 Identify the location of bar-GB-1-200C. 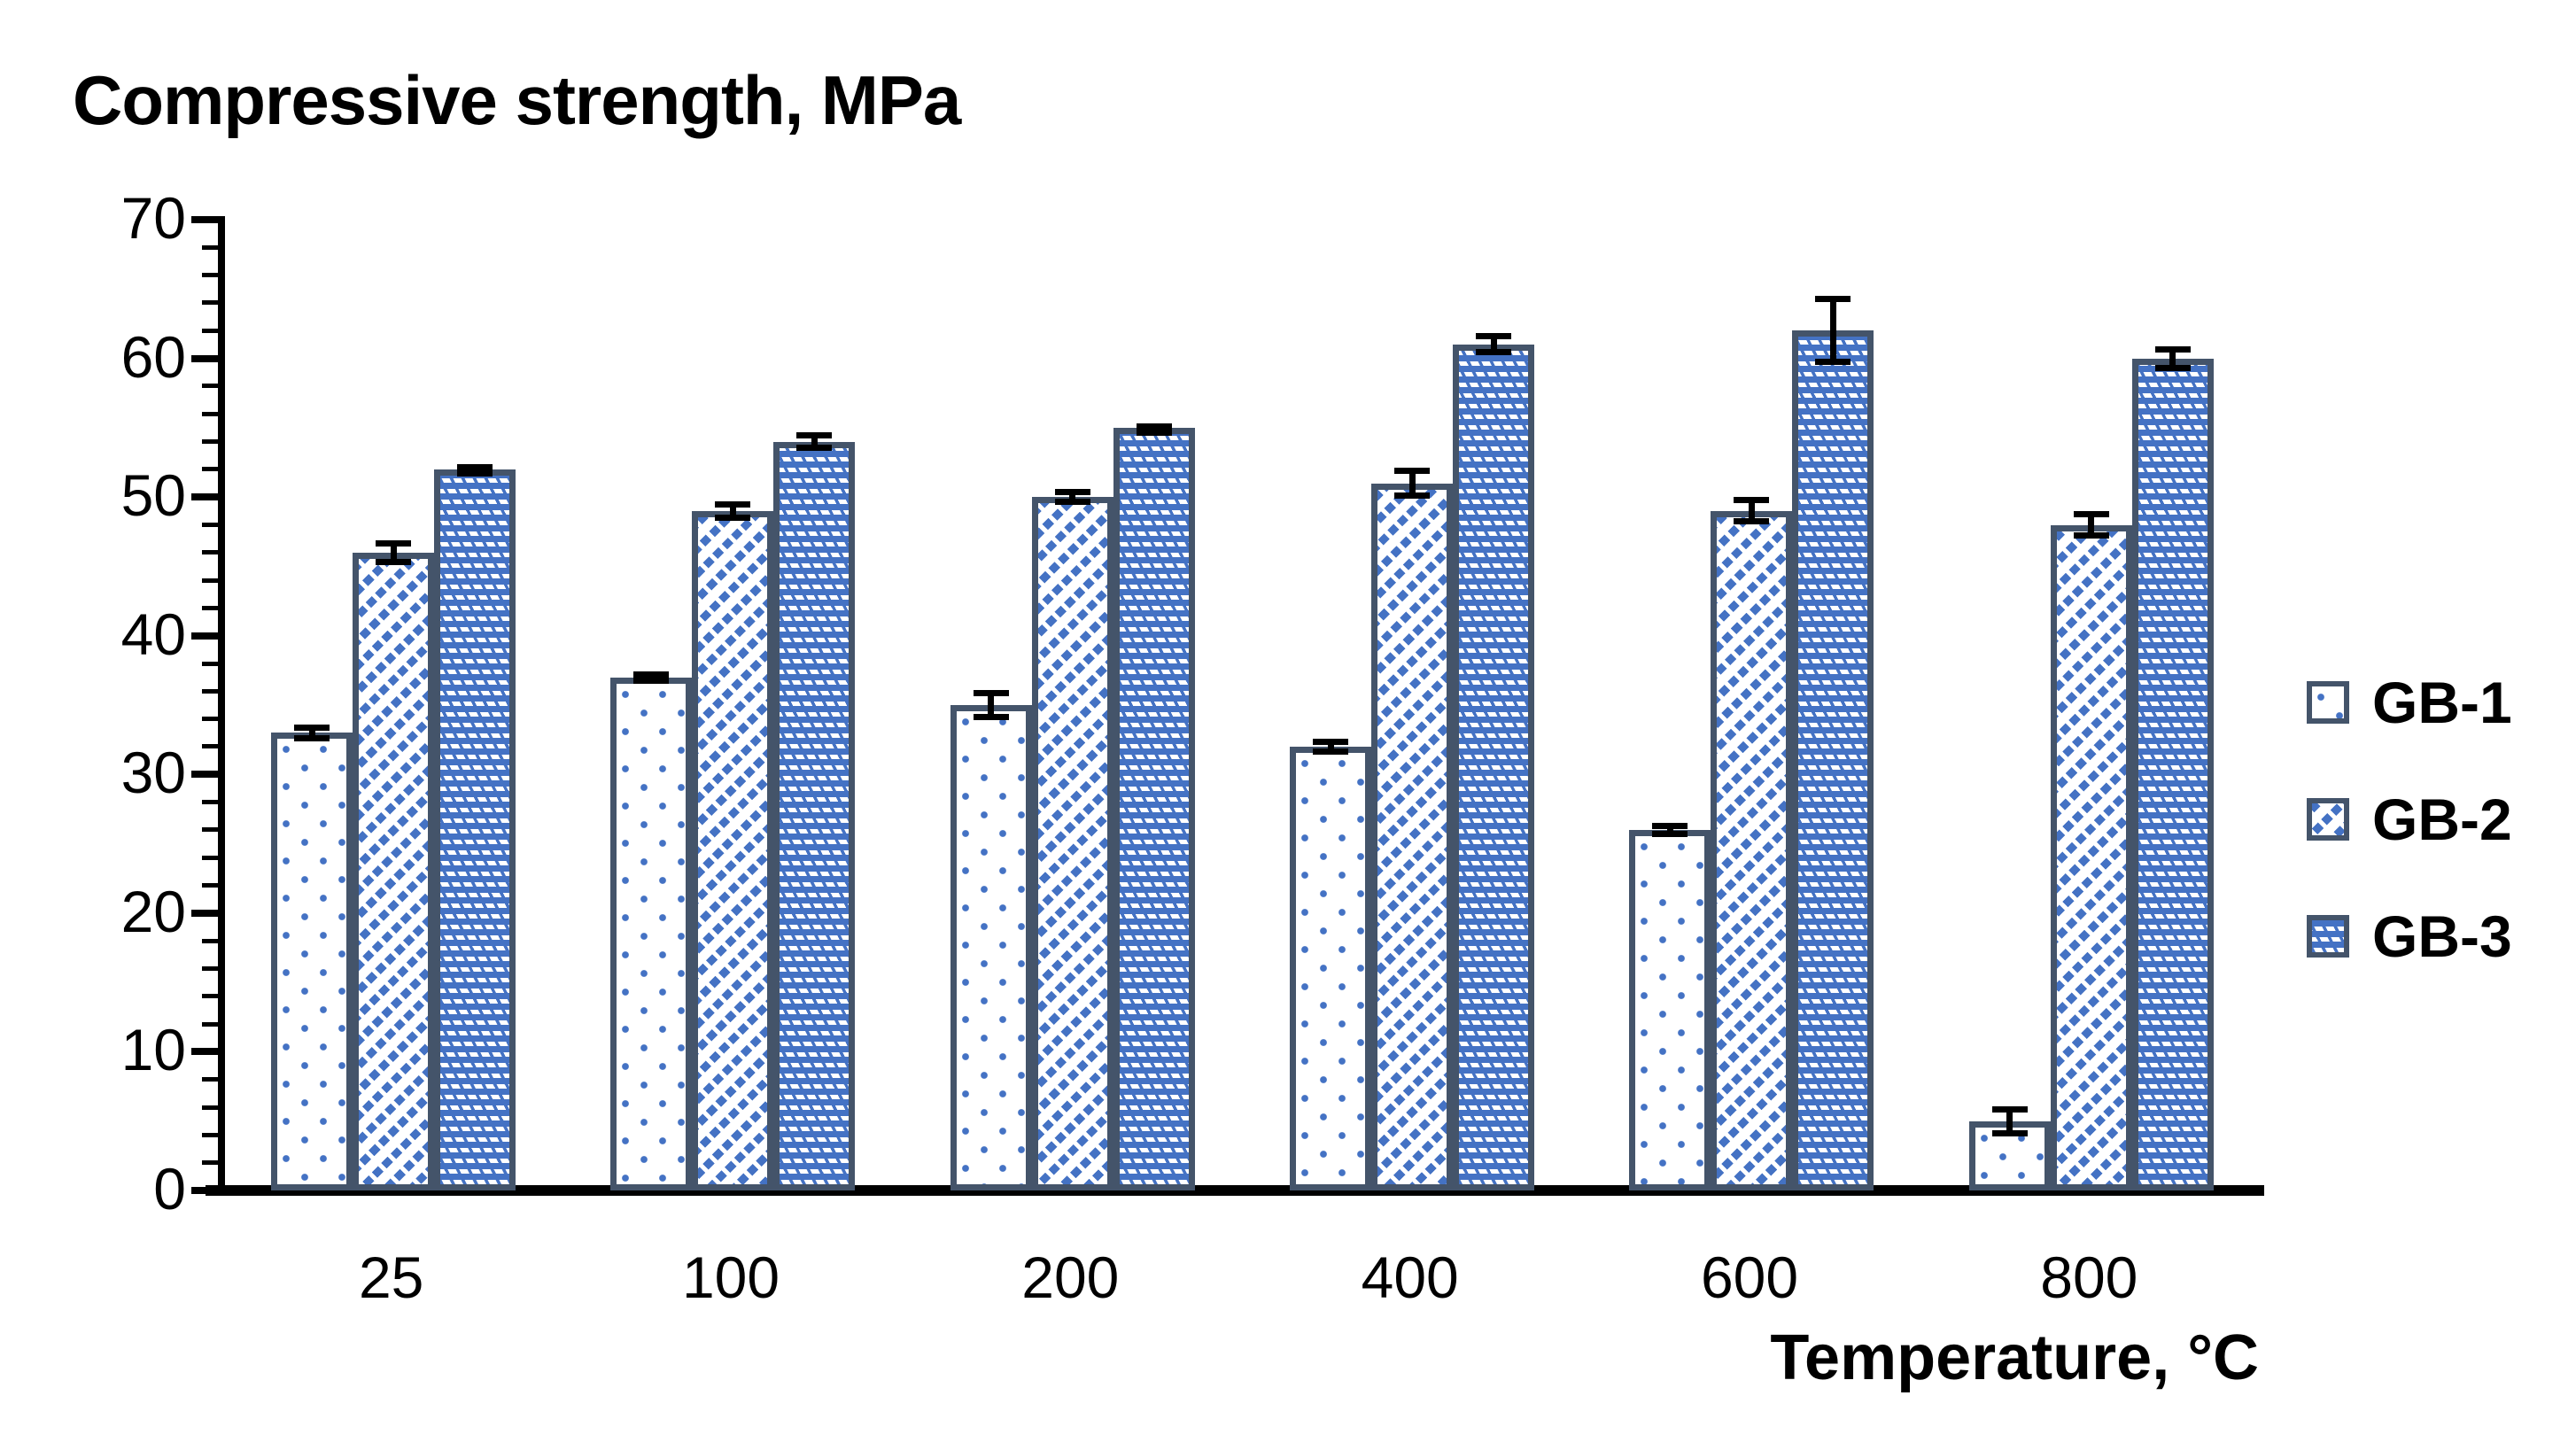
(991, 947).